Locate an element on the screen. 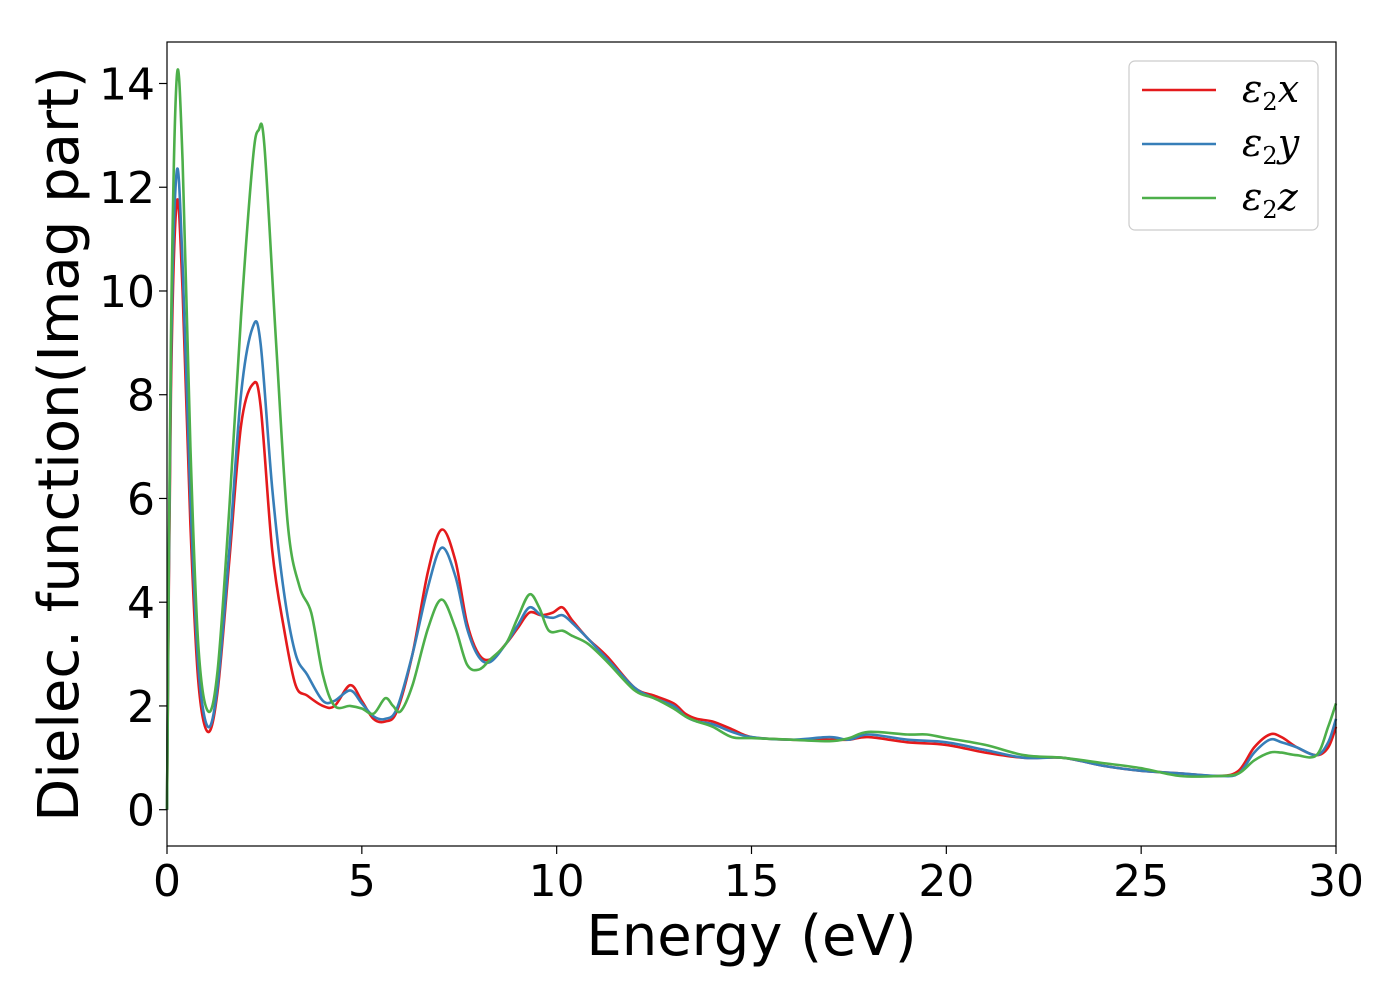  y-tick-label: 8 is located at coordinates (141, 396).